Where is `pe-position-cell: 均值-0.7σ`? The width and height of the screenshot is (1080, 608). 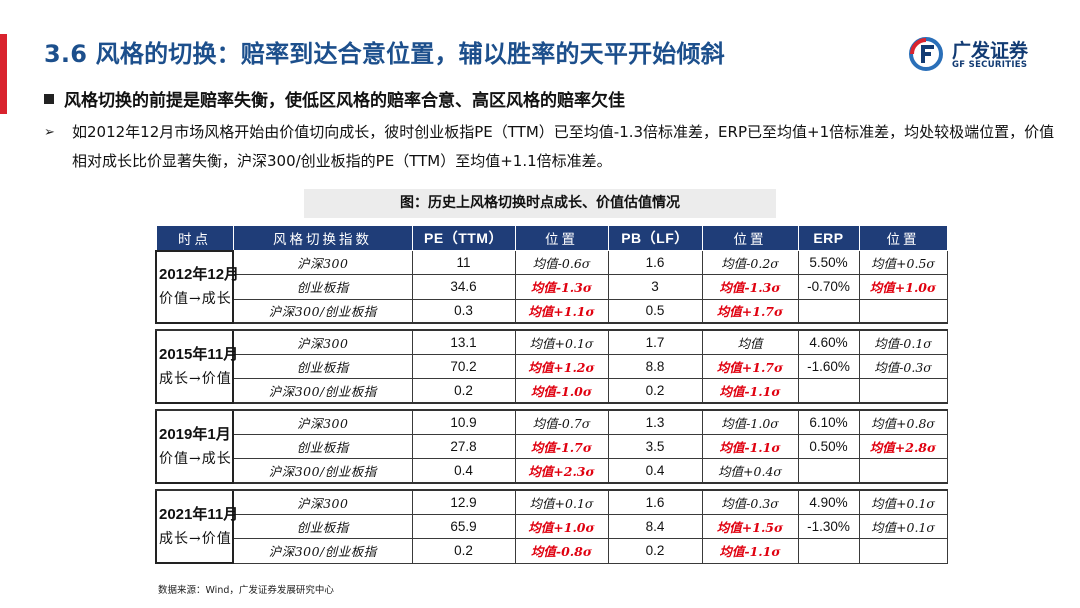
pe-position-cell: 均值-0.7σ is located at coordinates (561, 422).